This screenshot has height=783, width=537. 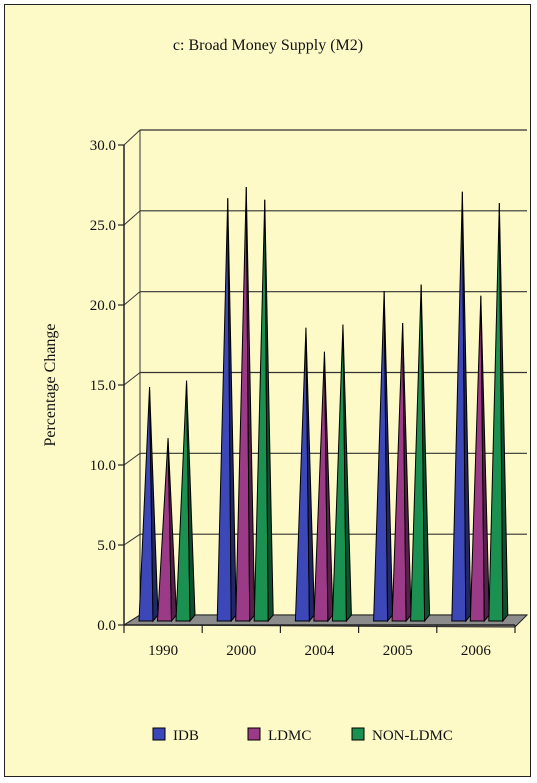 I want to click on legend: IDB LDMC NON-LDMC, so click(x=302, y=735).